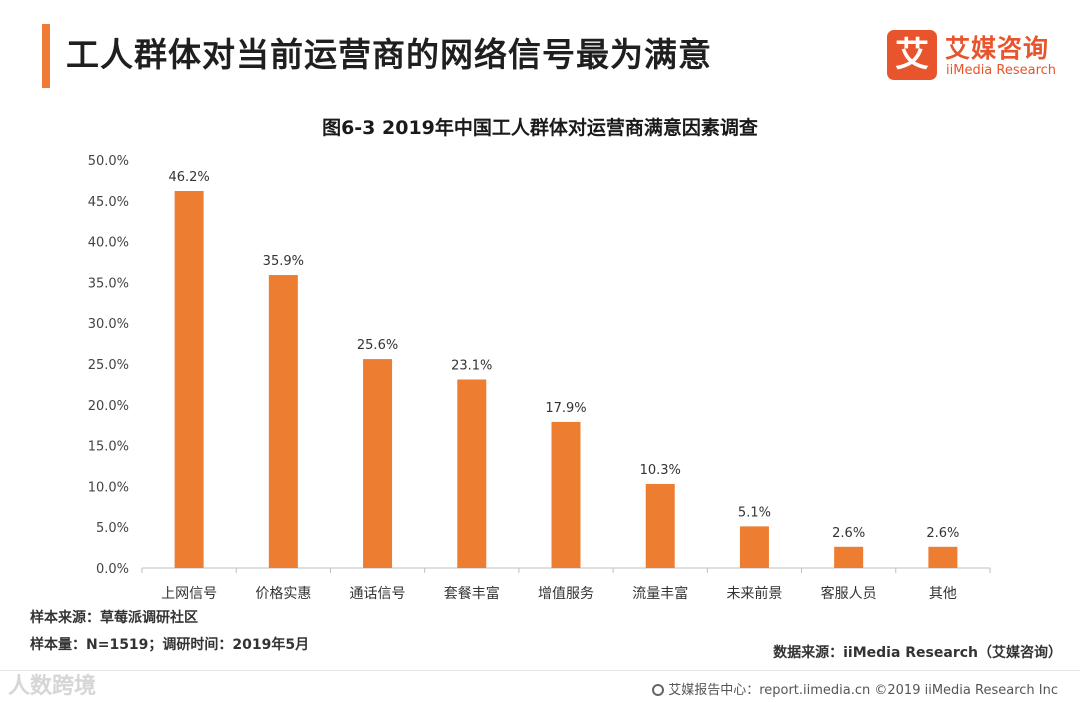 The width and height of the screenshot is (1080, 702). Describe the element at coordinates (660, 593) in the screenshot. I see `category-label: 流量丰富` at that location.